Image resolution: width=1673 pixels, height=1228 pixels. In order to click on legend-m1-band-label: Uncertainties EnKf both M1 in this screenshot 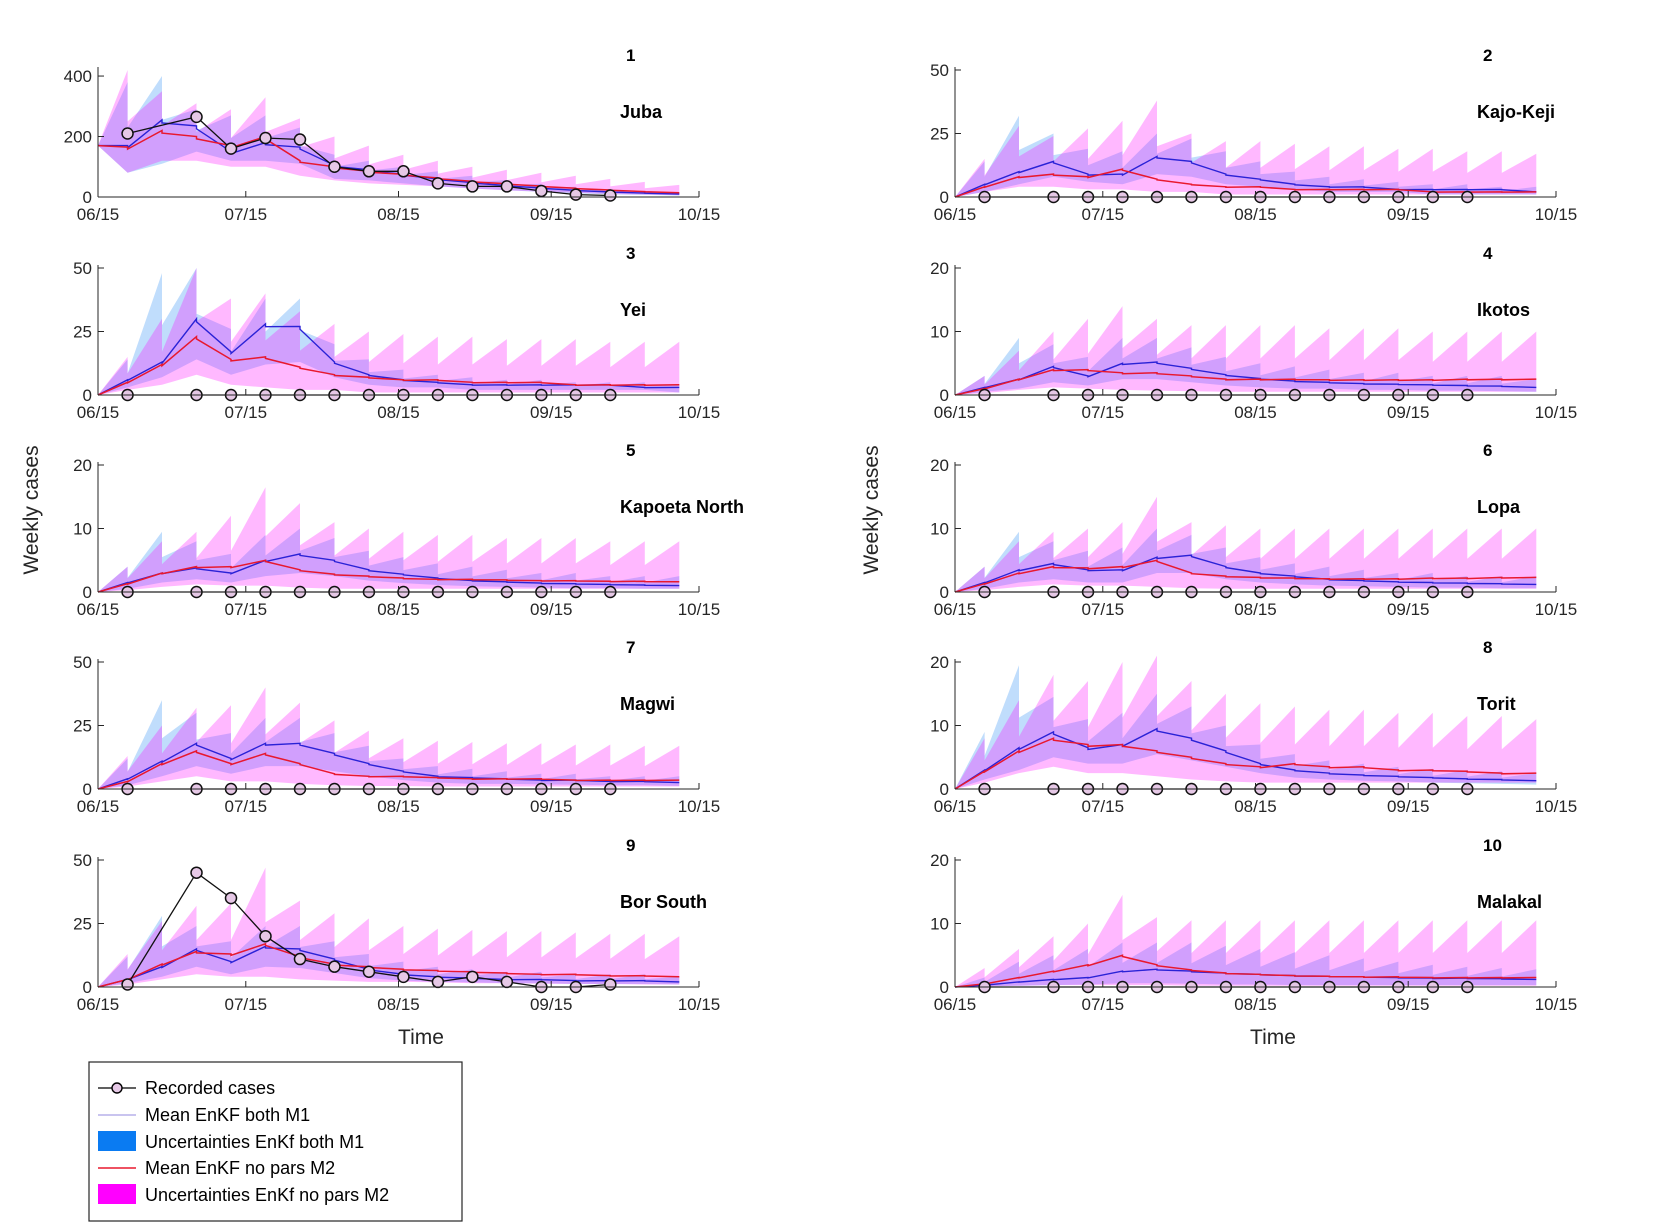, I will do `click(254, 1142)`.